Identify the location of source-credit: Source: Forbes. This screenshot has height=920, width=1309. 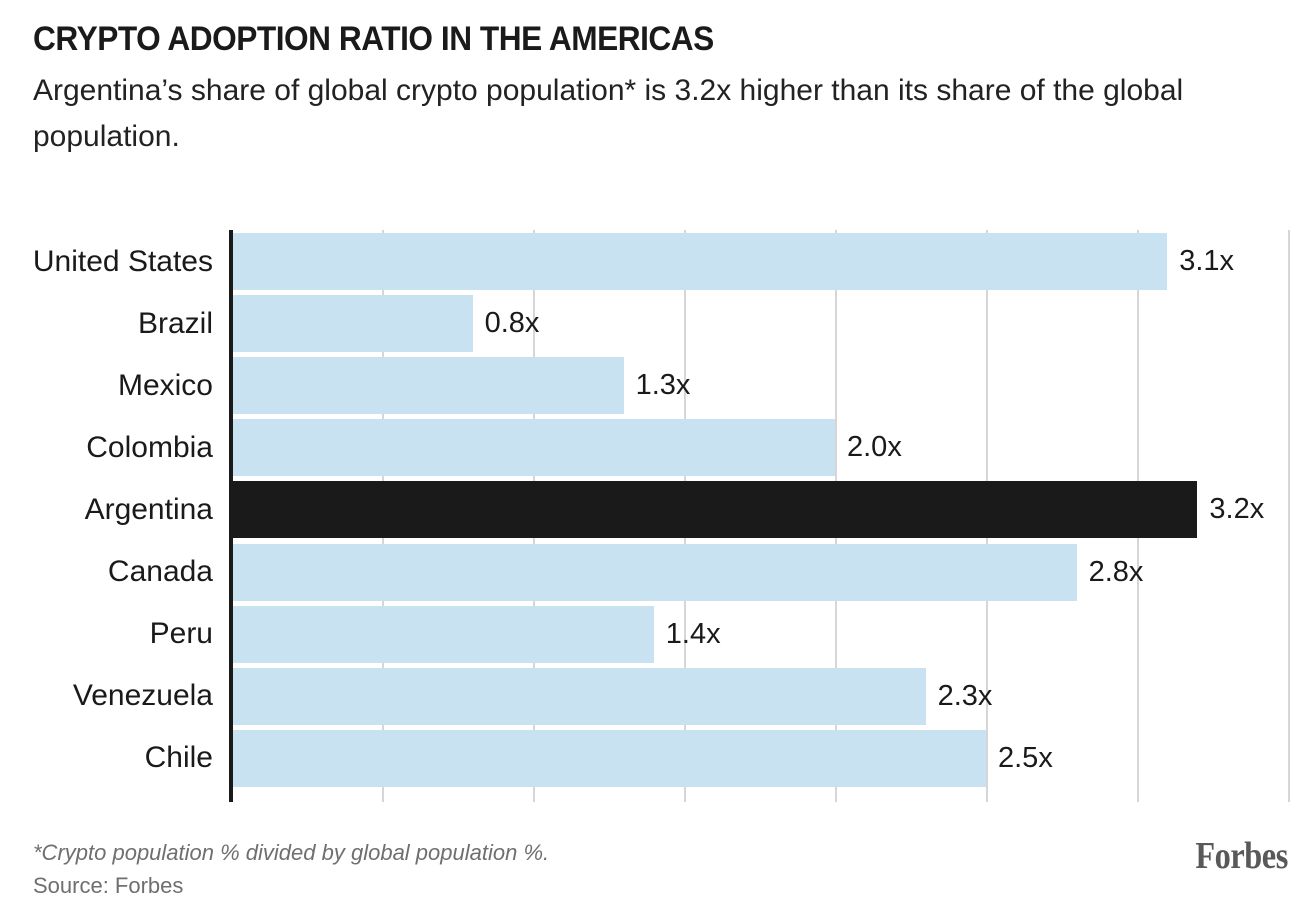
(108, 885).